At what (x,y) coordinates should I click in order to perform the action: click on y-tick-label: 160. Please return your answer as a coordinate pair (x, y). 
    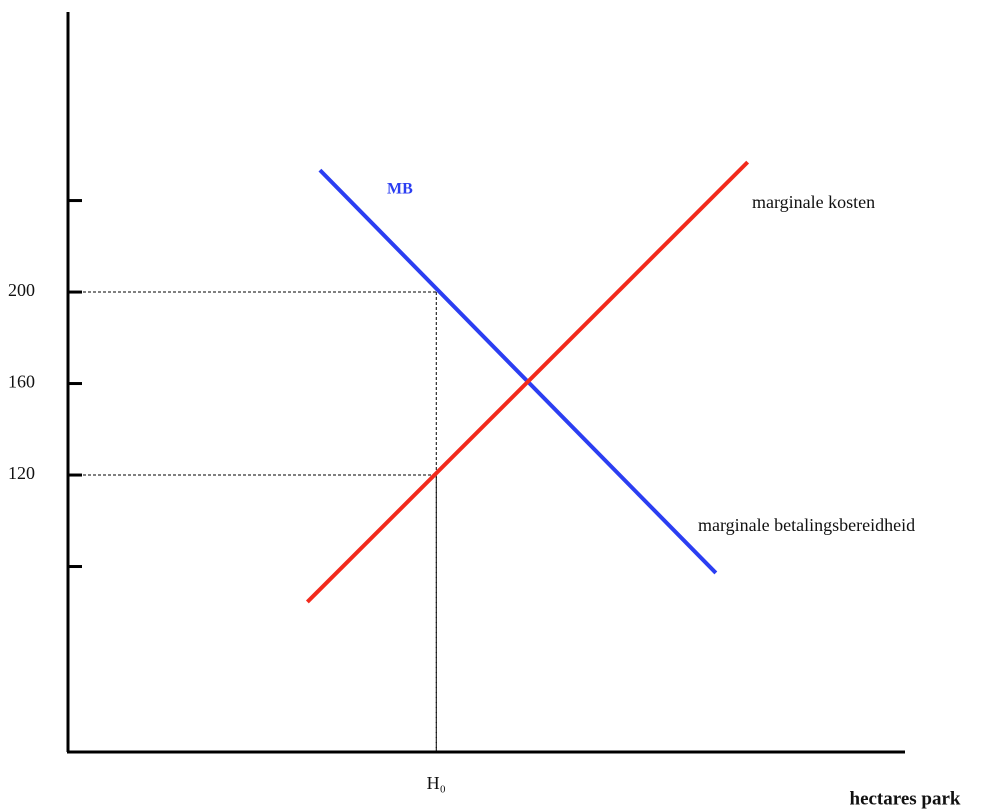
    Looking at the image, I should click on (21, 382).